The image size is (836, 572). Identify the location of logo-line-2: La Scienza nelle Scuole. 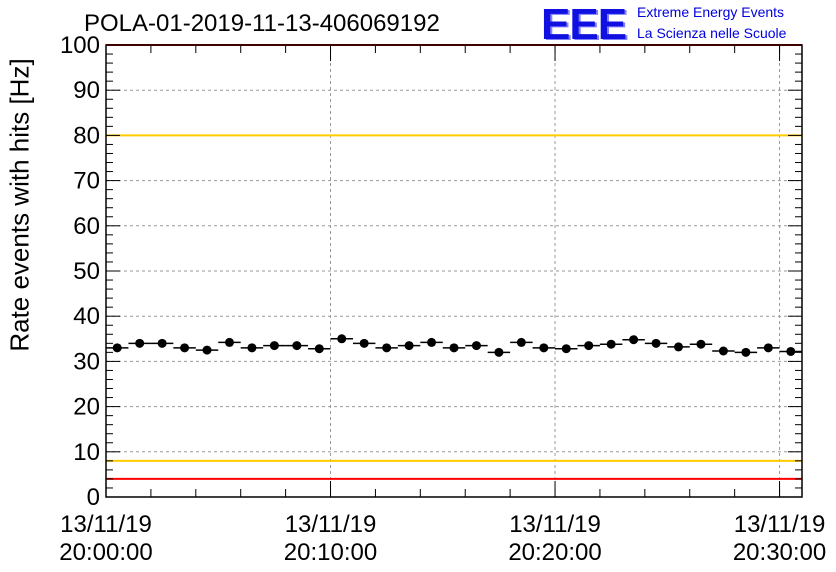
(712, 33).